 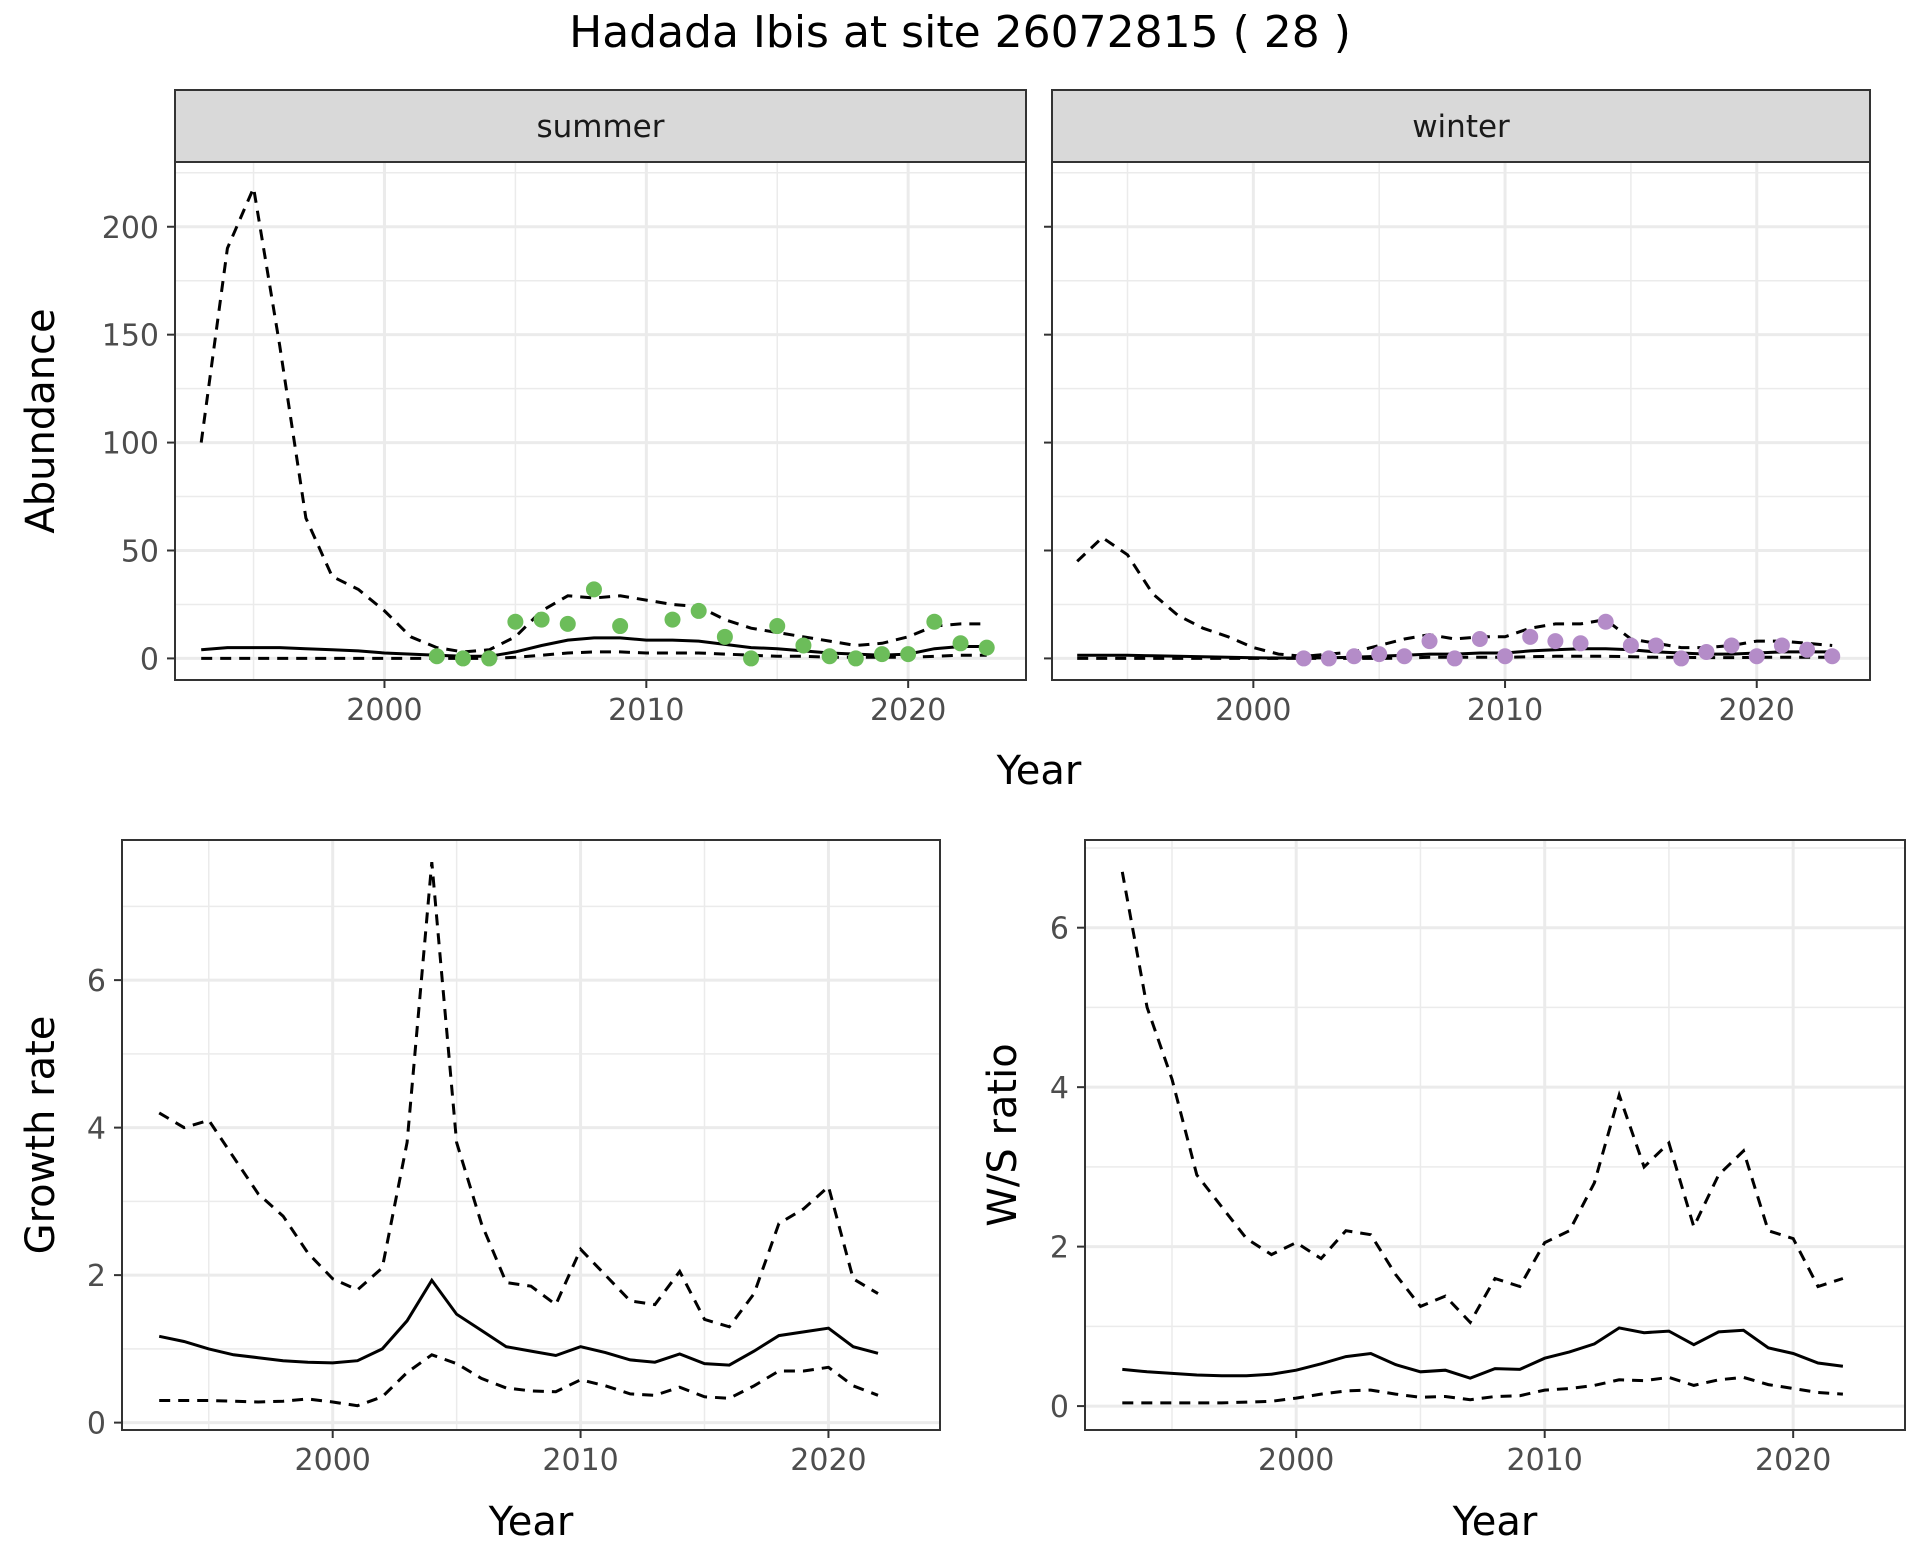 What do you see at coordinates (41, 420) in the screenshot?
I see `y-axis-label: Abundance` at bounding box center [41, 420].